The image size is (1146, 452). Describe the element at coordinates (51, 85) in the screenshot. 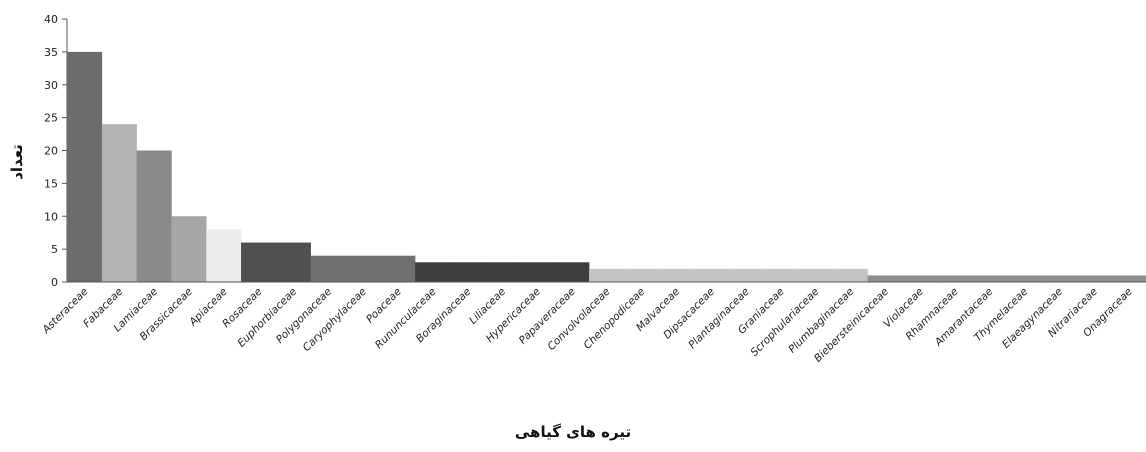

I see `y-tick-label: 30` at that location.